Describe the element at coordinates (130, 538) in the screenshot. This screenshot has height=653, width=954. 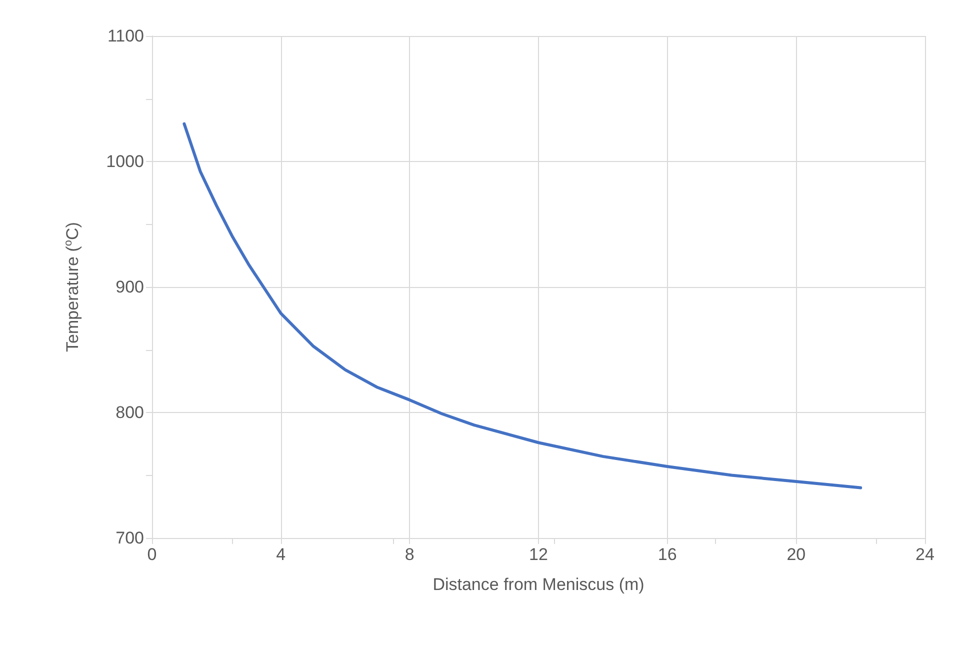
I see `y-tick-label: 700` at that location.